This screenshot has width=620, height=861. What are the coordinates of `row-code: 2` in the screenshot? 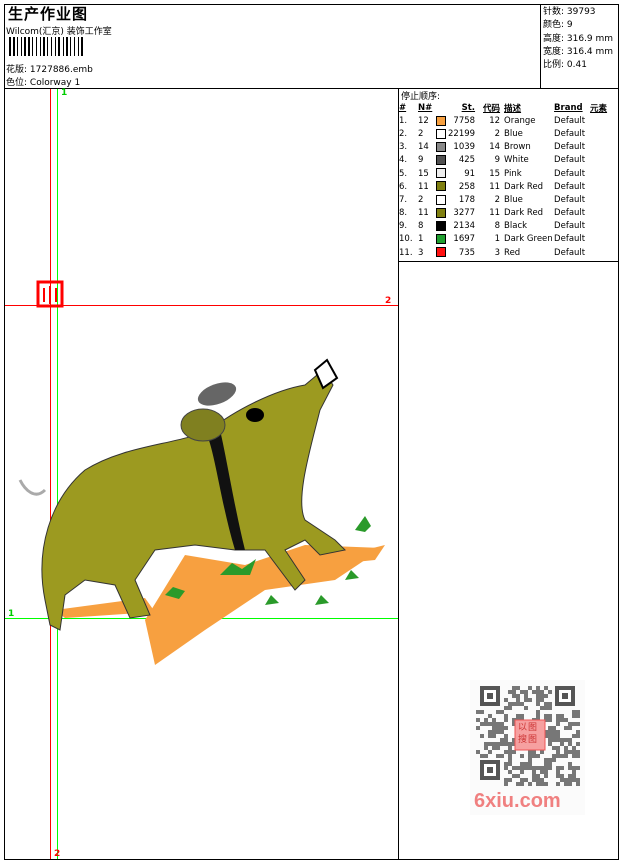 It's located at (497, 199).